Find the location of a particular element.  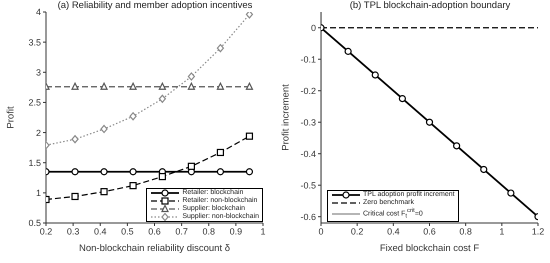

x-axis-title: Non-blockchain reliability discount δ is located at coordinates (154, 248).